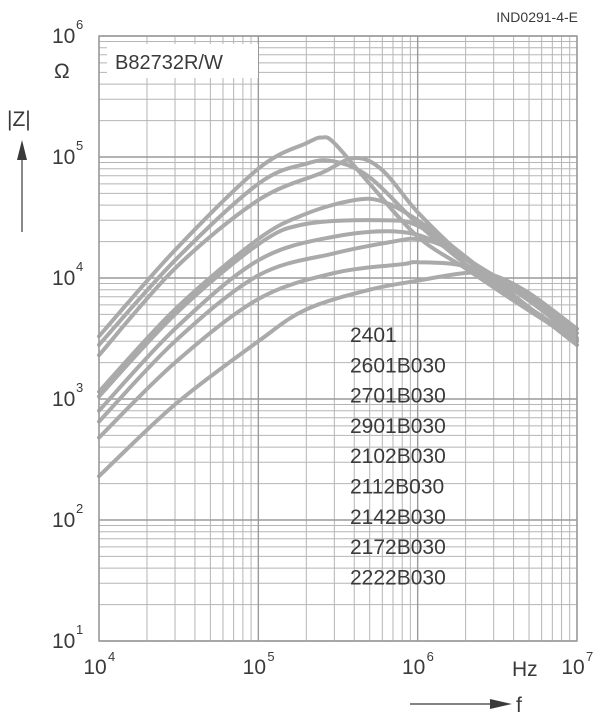  Describe the element at coordinates (413, 667) in the screenshot. I see `x-tick-label-2: 10` at that location.